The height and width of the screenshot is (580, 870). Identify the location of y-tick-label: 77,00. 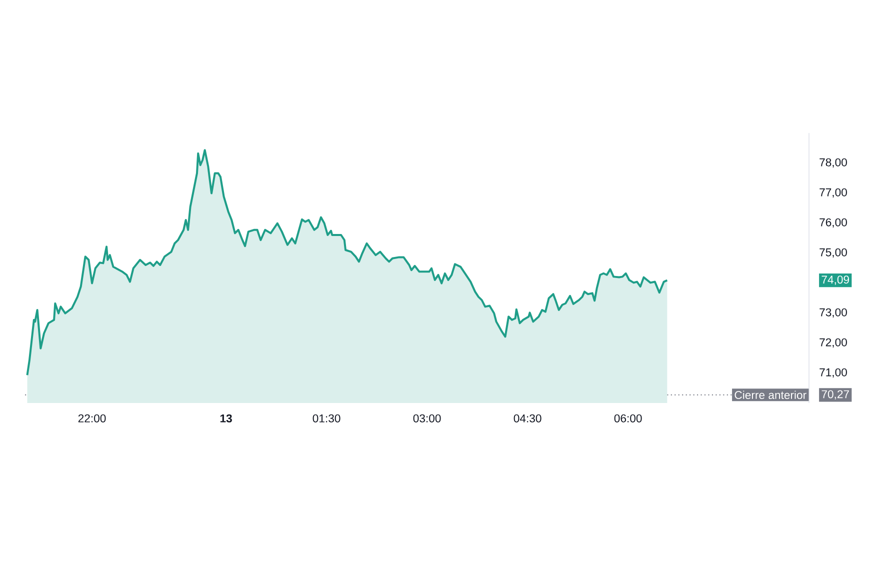
(833, 193).